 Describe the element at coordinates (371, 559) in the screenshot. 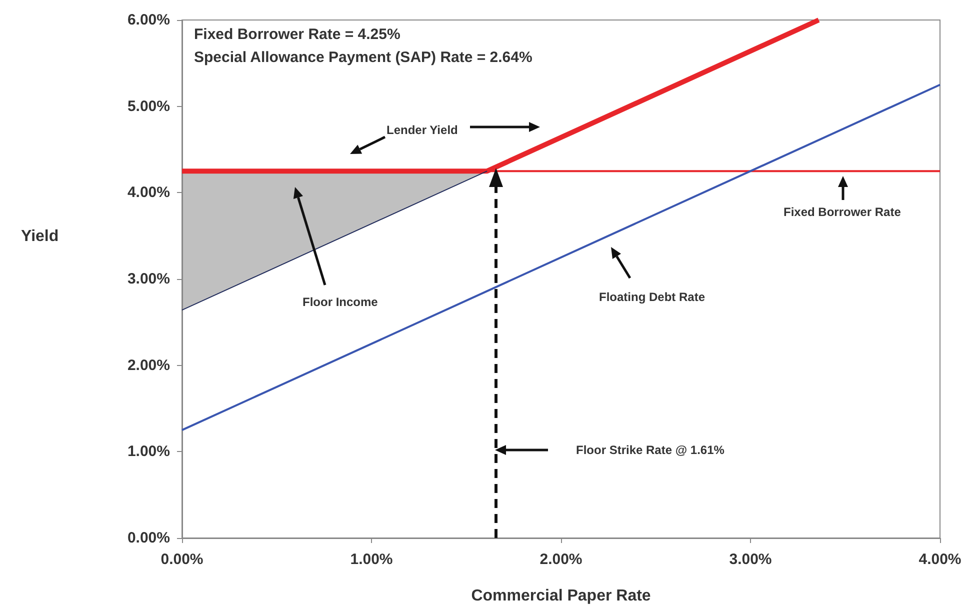

I see `x-tick-label: 1.00%` at that location.